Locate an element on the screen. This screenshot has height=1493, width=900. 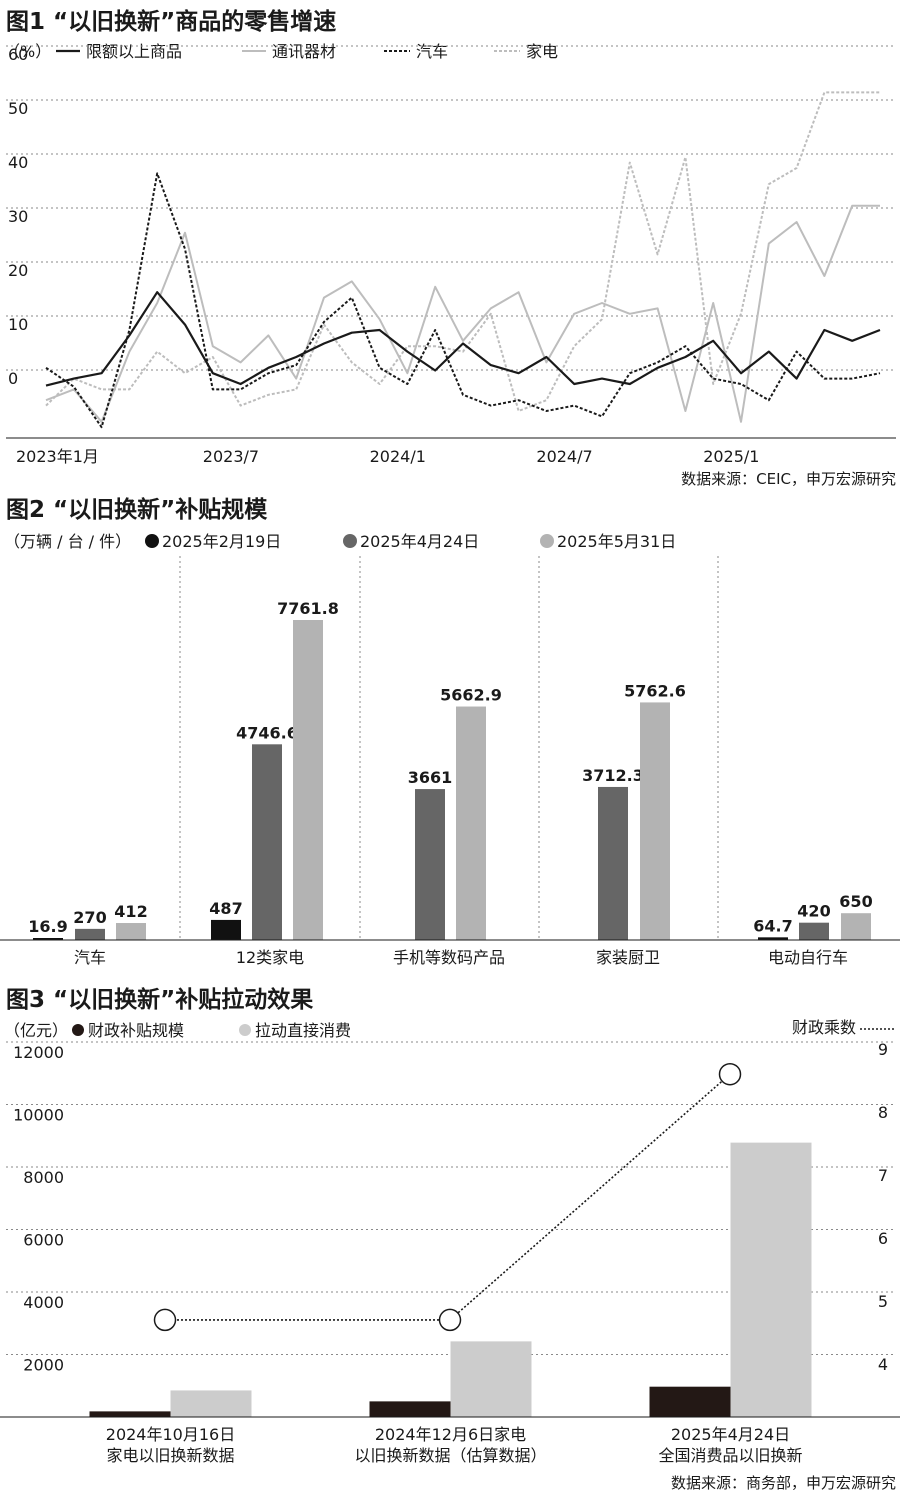
x-tick-label: 2023年1月 is located at coordinates (57, 456).